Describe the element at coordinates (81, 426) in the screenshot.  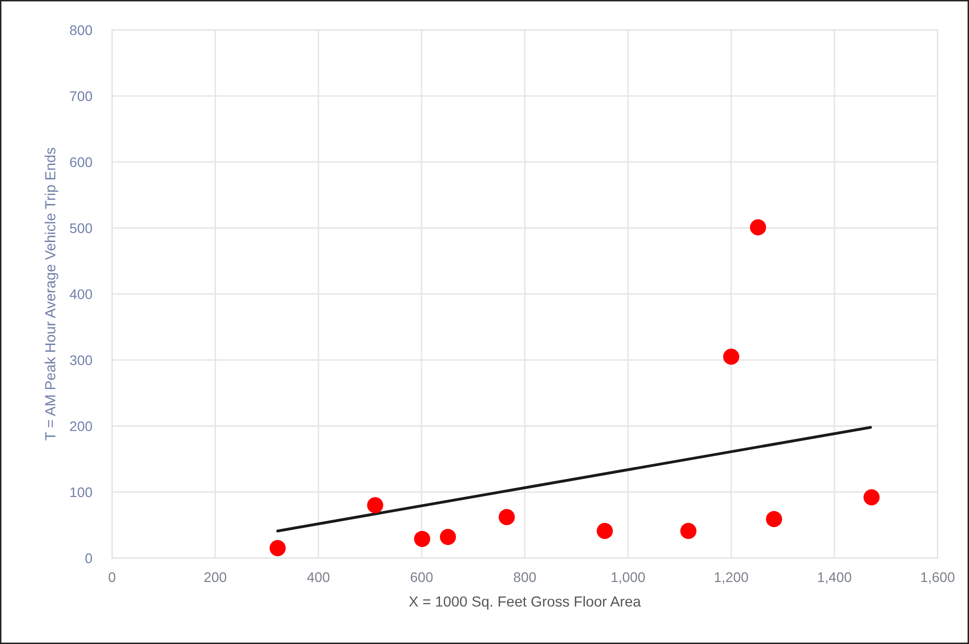
I see `y-tick-label: 200` at that location.